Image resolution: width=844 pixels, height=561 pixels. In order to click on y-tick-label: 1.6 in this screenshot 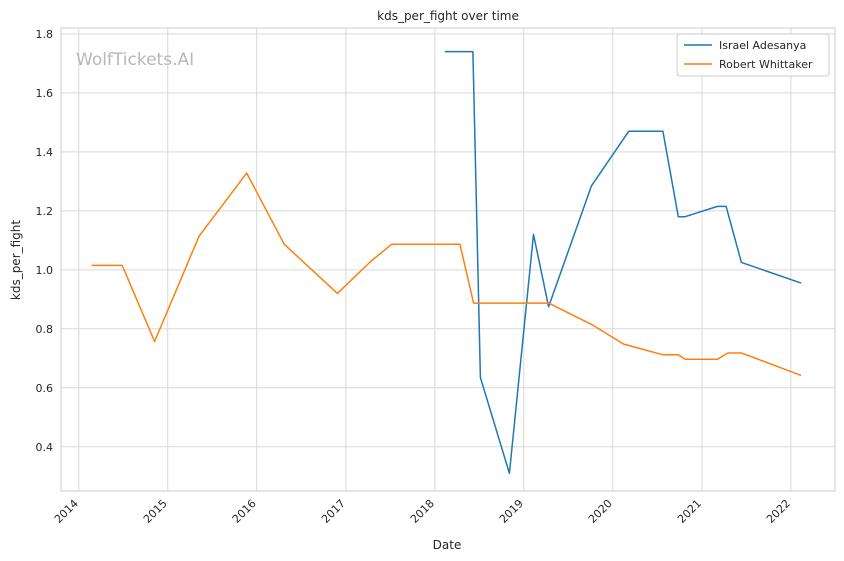, I will do `click(45, 93)`.